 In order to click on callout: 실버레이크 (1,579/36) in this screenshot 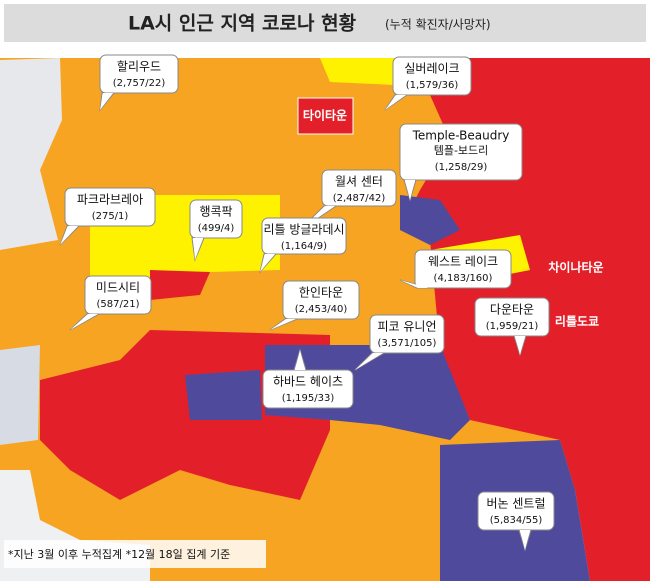, I will do `click(428, 83)`.